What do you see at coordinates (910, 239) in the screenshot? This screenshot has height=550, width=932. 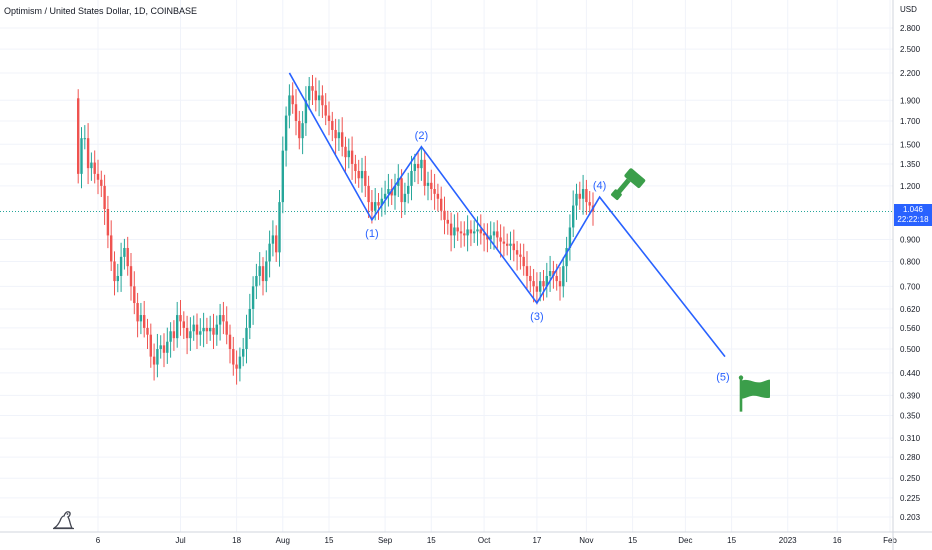 I see `y-tick-label: 0.900` at bounding box center [910, 239].